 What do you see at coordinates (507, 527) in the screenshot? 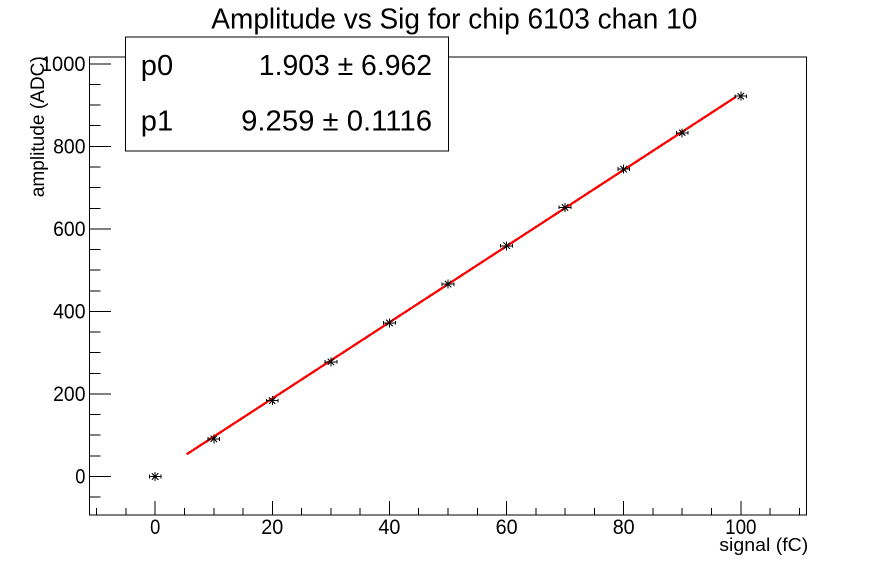
I see `svg-text: 60` at bounding box center [507, 527].